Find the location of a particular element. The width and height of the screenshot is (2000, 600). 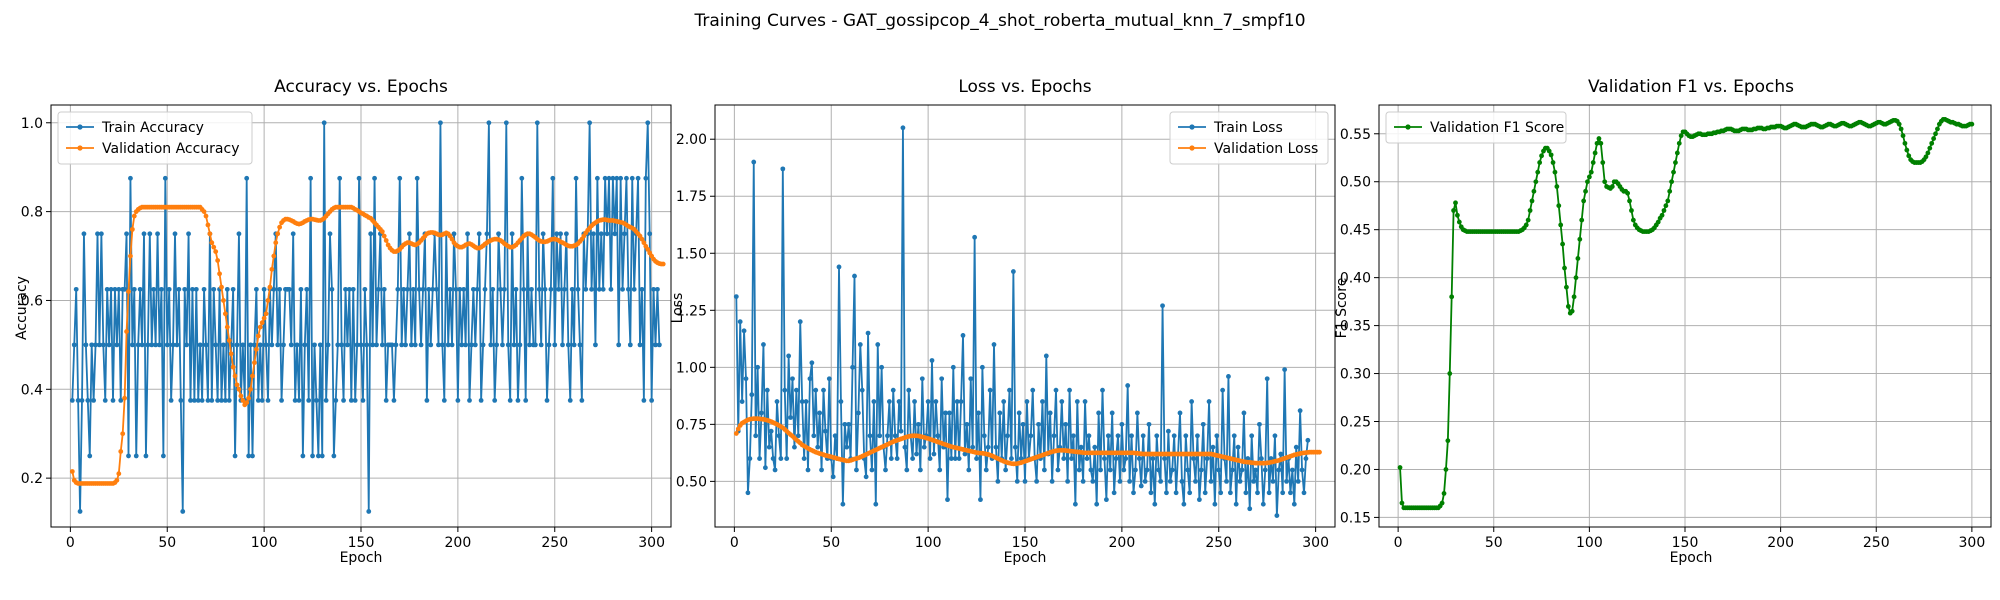

y-axis-label: Loss is located at coordinates (678, 308).